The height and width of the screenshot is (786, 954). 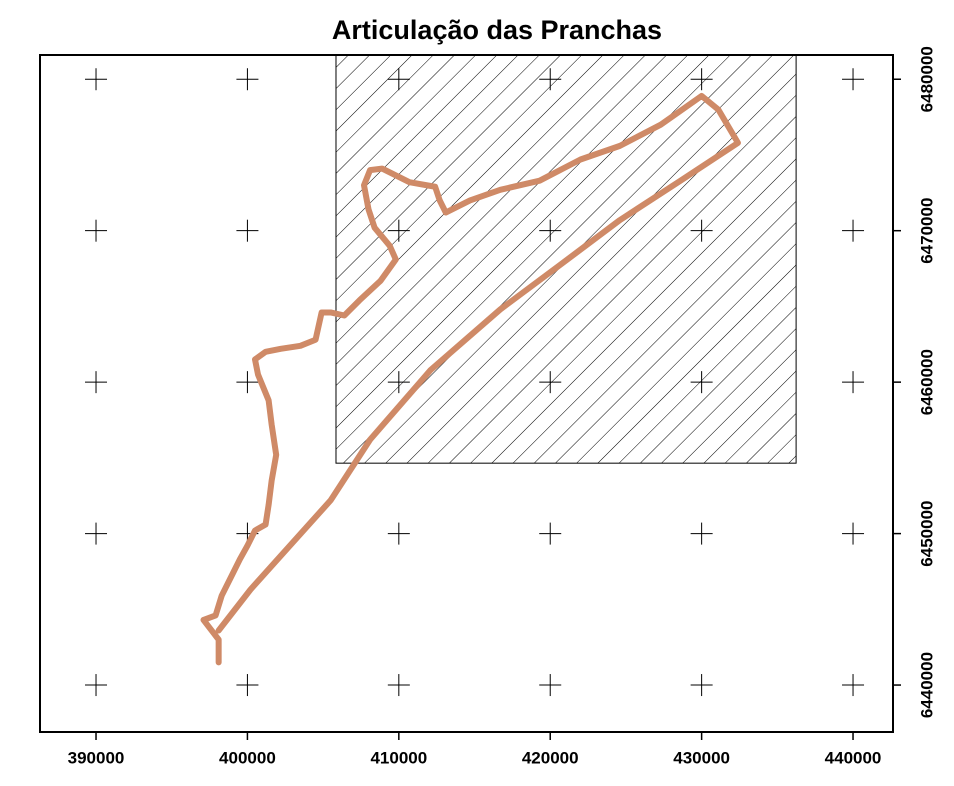 What do you see at coordinates (701, 757) in the screenshot?
I see `x-tick-label: 430000` at bounding box center [701, 757].